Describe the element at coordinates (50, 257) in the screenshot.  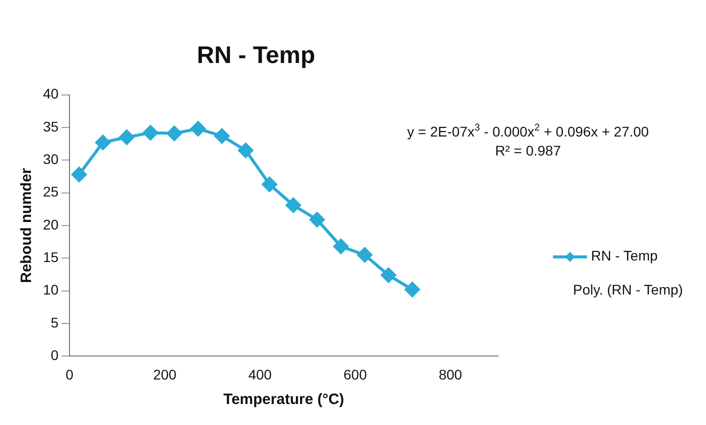
I see `y-tick-label: 15` at that location.